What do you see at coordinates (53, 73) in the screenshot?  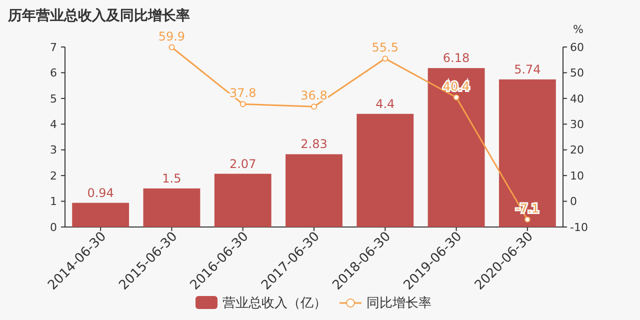 I see `y-tick-label: 6` at bounding box center [53, 73].